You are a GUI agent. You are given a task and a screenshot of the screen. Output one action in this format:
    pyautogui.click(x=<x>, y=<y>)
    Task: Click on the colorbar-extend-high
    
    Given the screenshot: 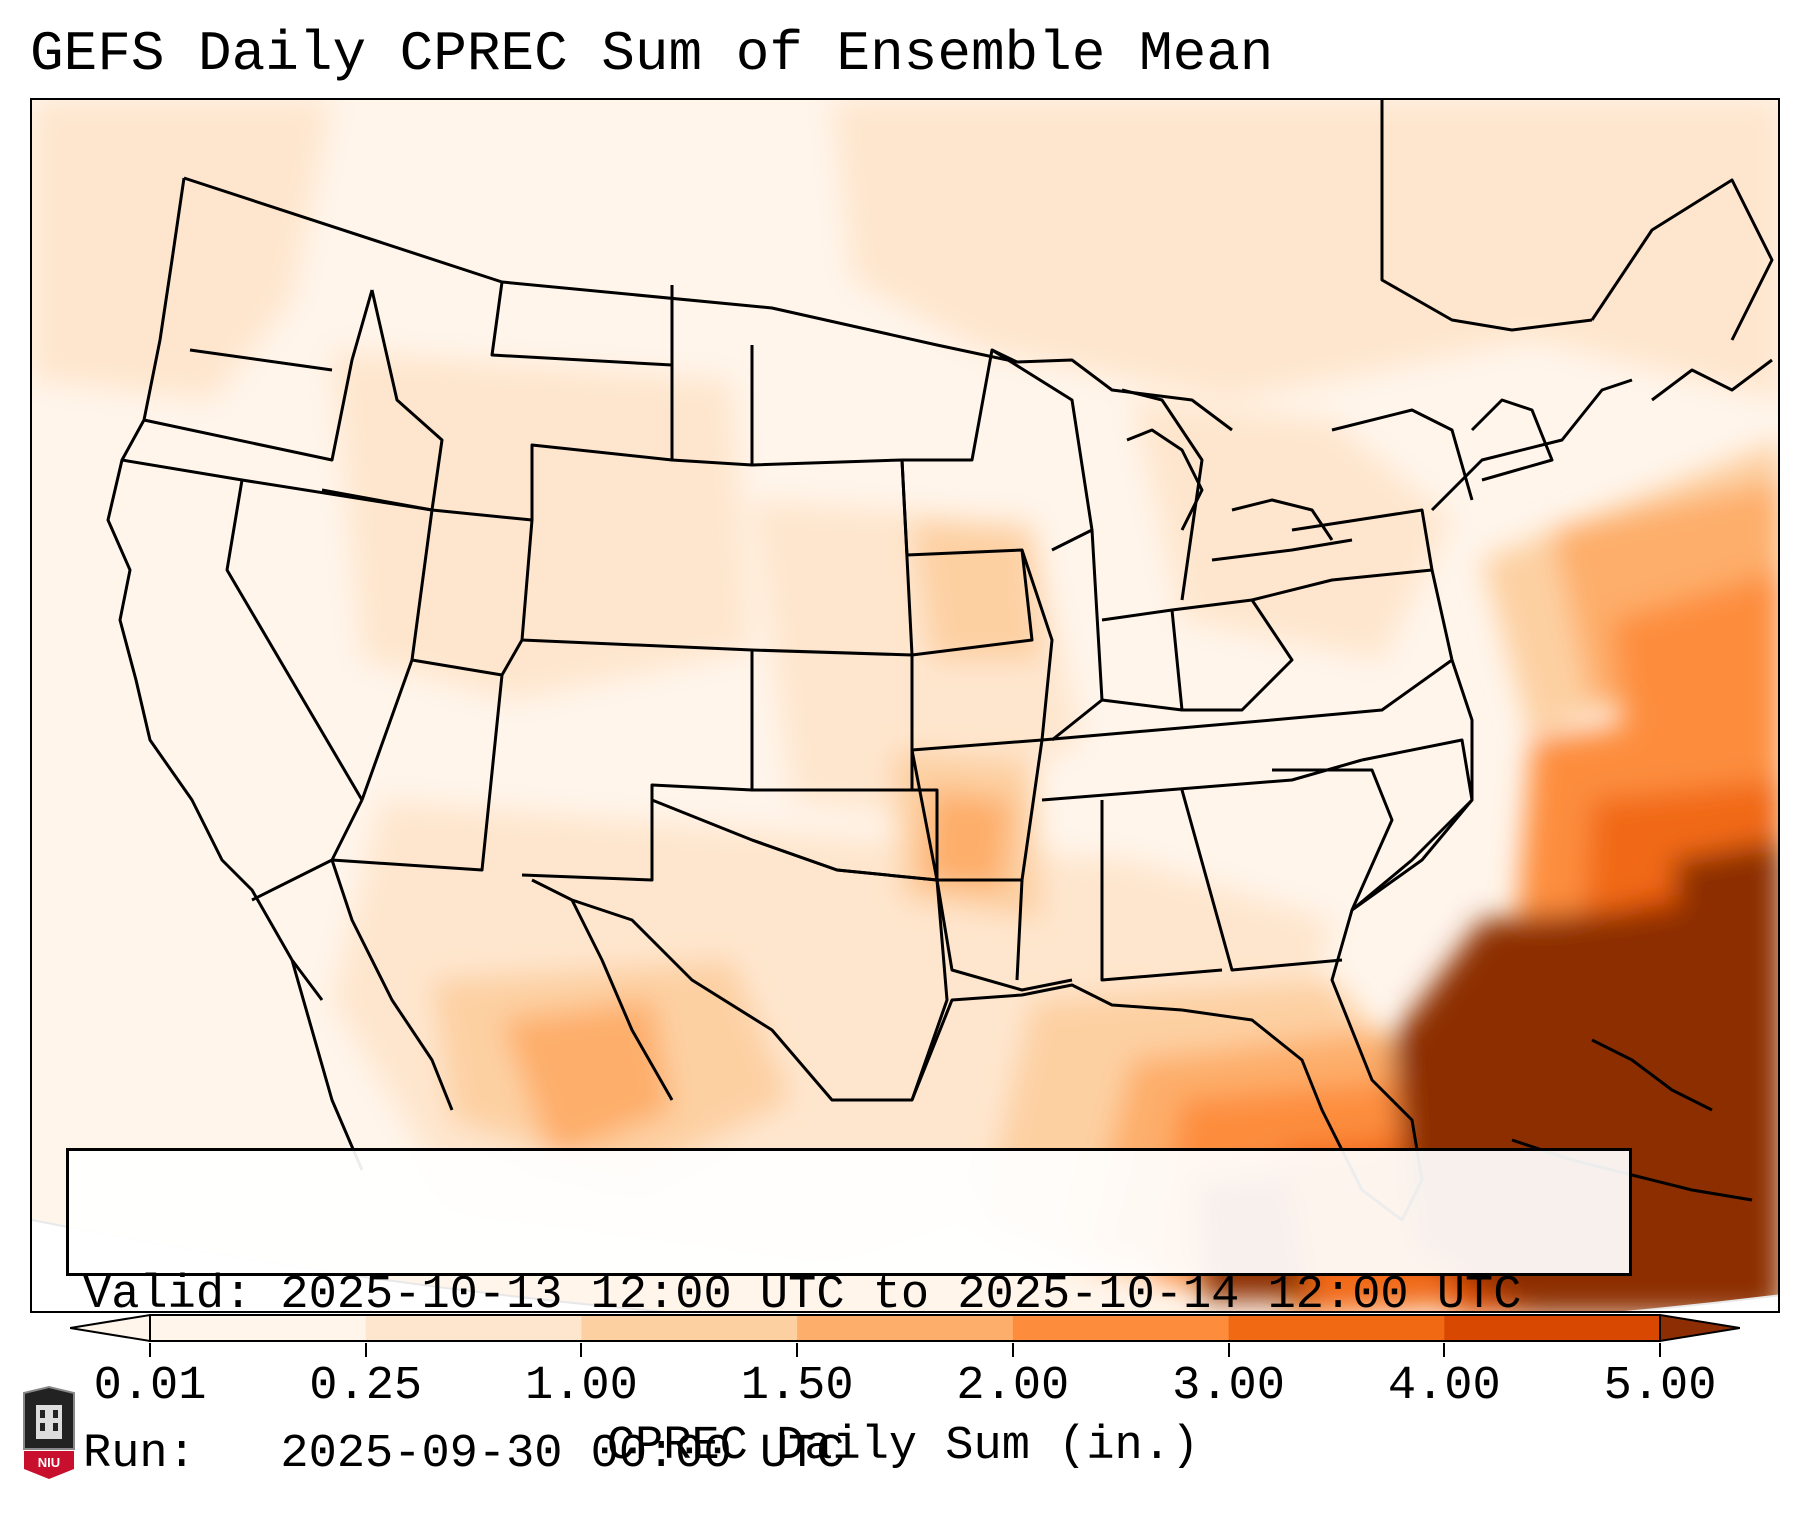 What is the action you would take?
    pyautogui.click(x=1699, y=1328)
    